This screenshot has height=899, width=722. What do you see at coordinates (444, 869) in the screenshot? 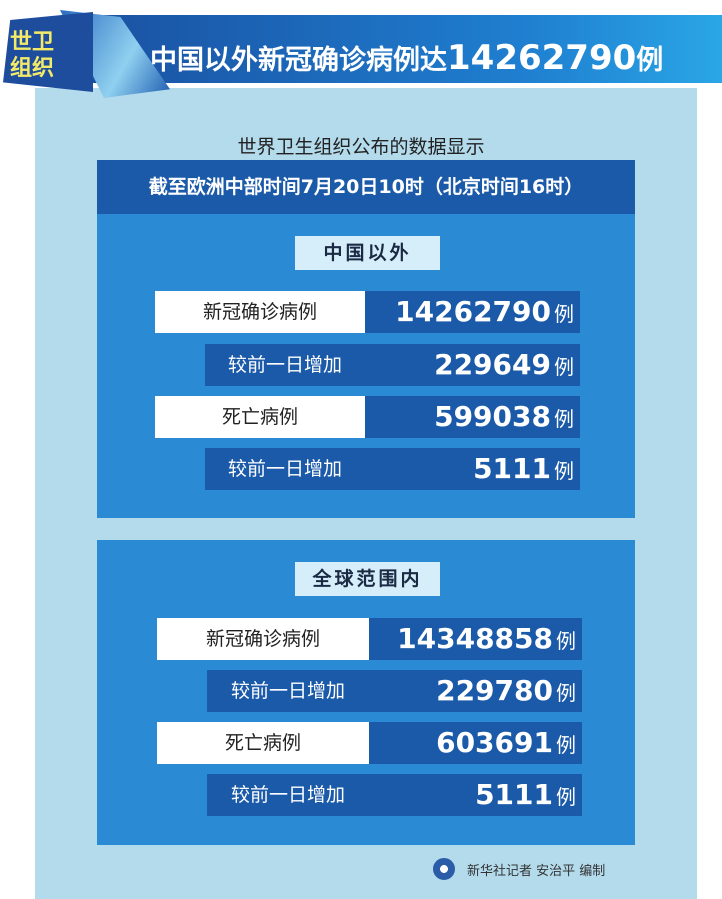
I see `xinhua-logo-icon` at bounding box center [444, 869].